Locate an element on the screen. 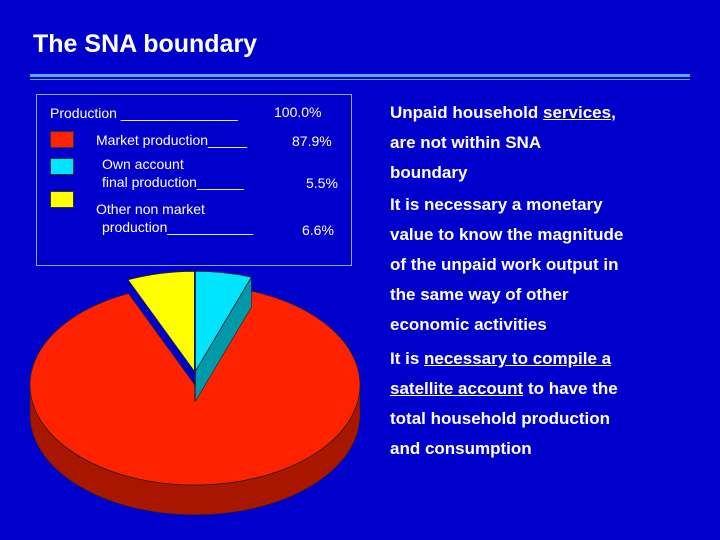 This screenshot has width=720, height=540. legend-box is located at coordinates (194, 180).